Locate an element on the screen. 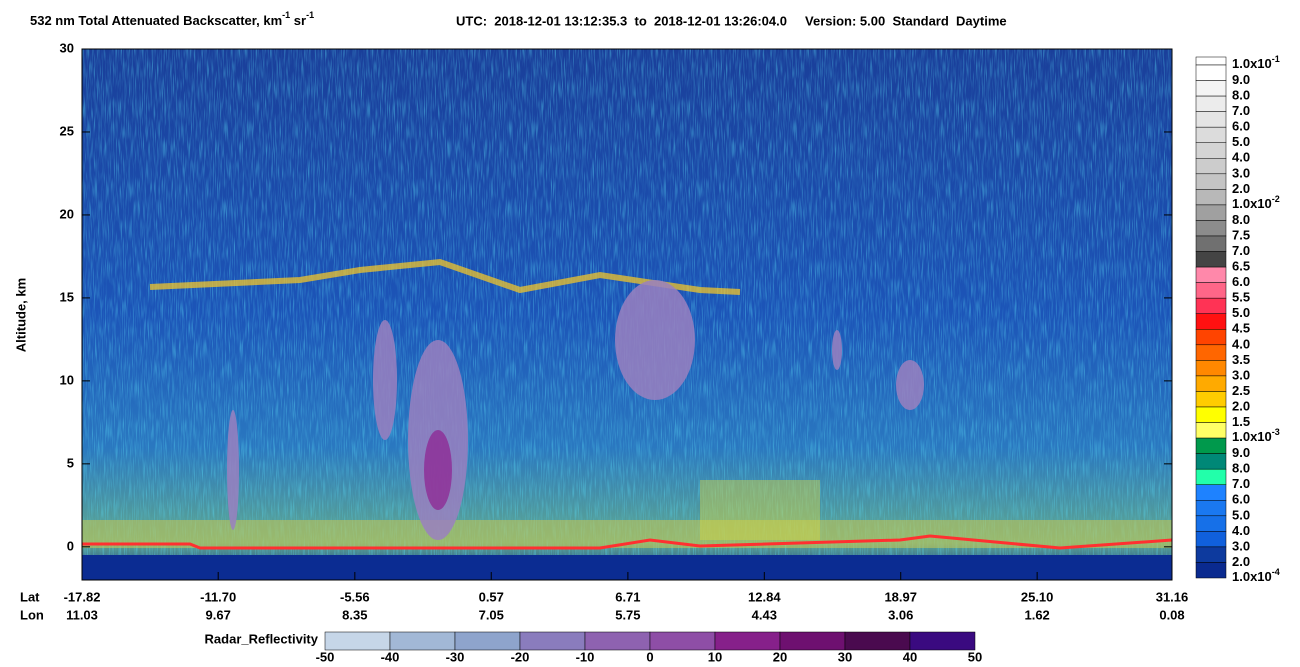  lon-label: Lon is located at coordinates (32, 614).